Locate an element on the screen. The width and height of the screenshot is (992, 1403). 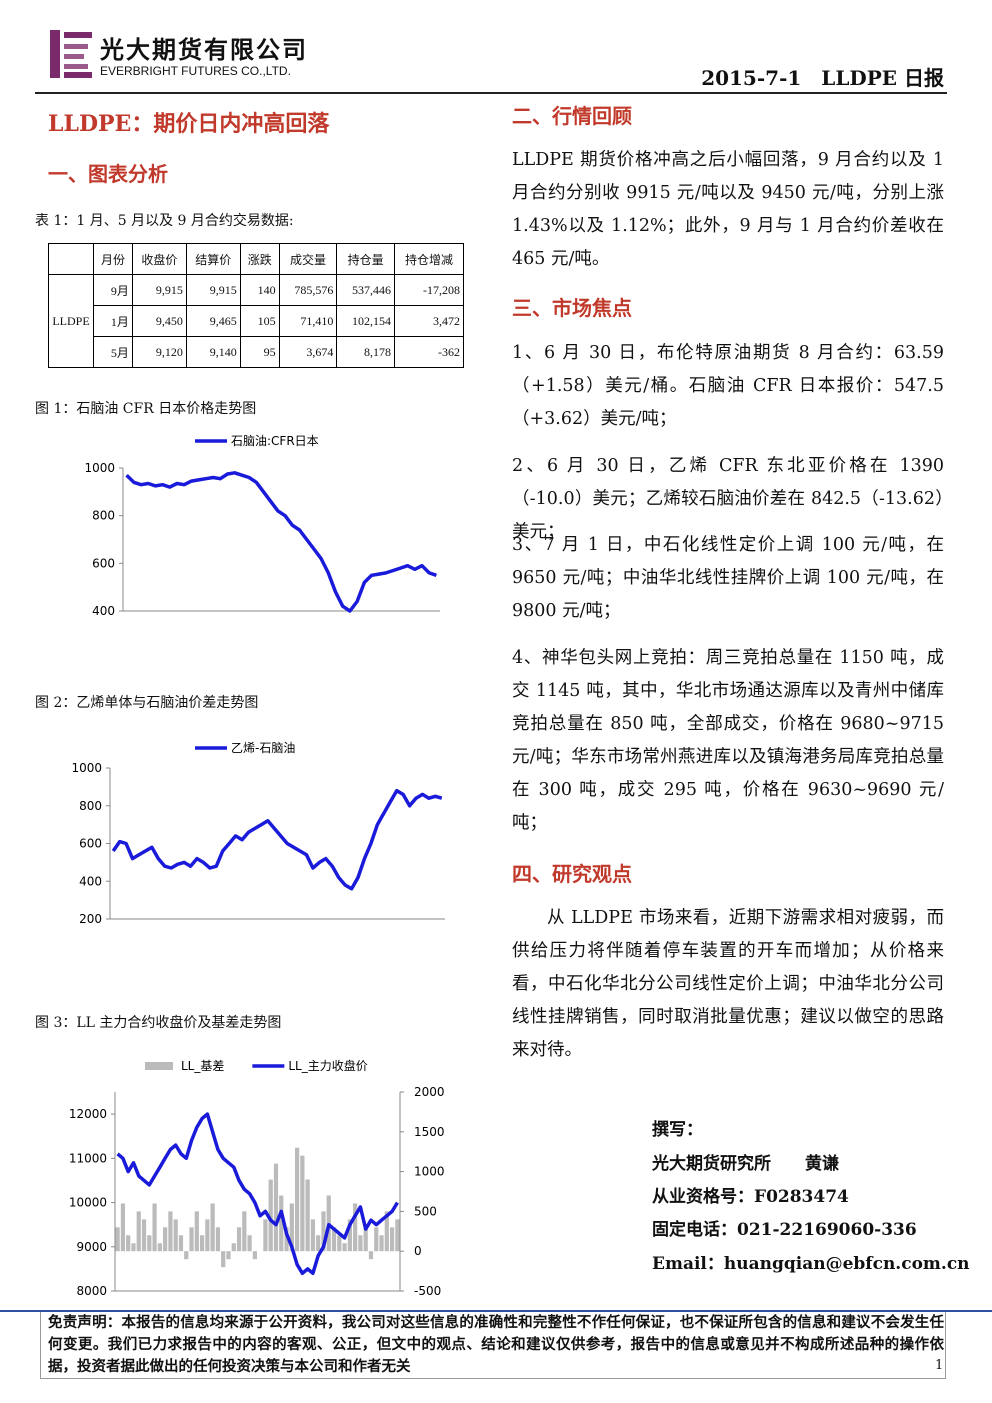
table-caption: 表 1：1 月、5 月以及 9 月合约交易数据: is located at coordinates (164, 221).